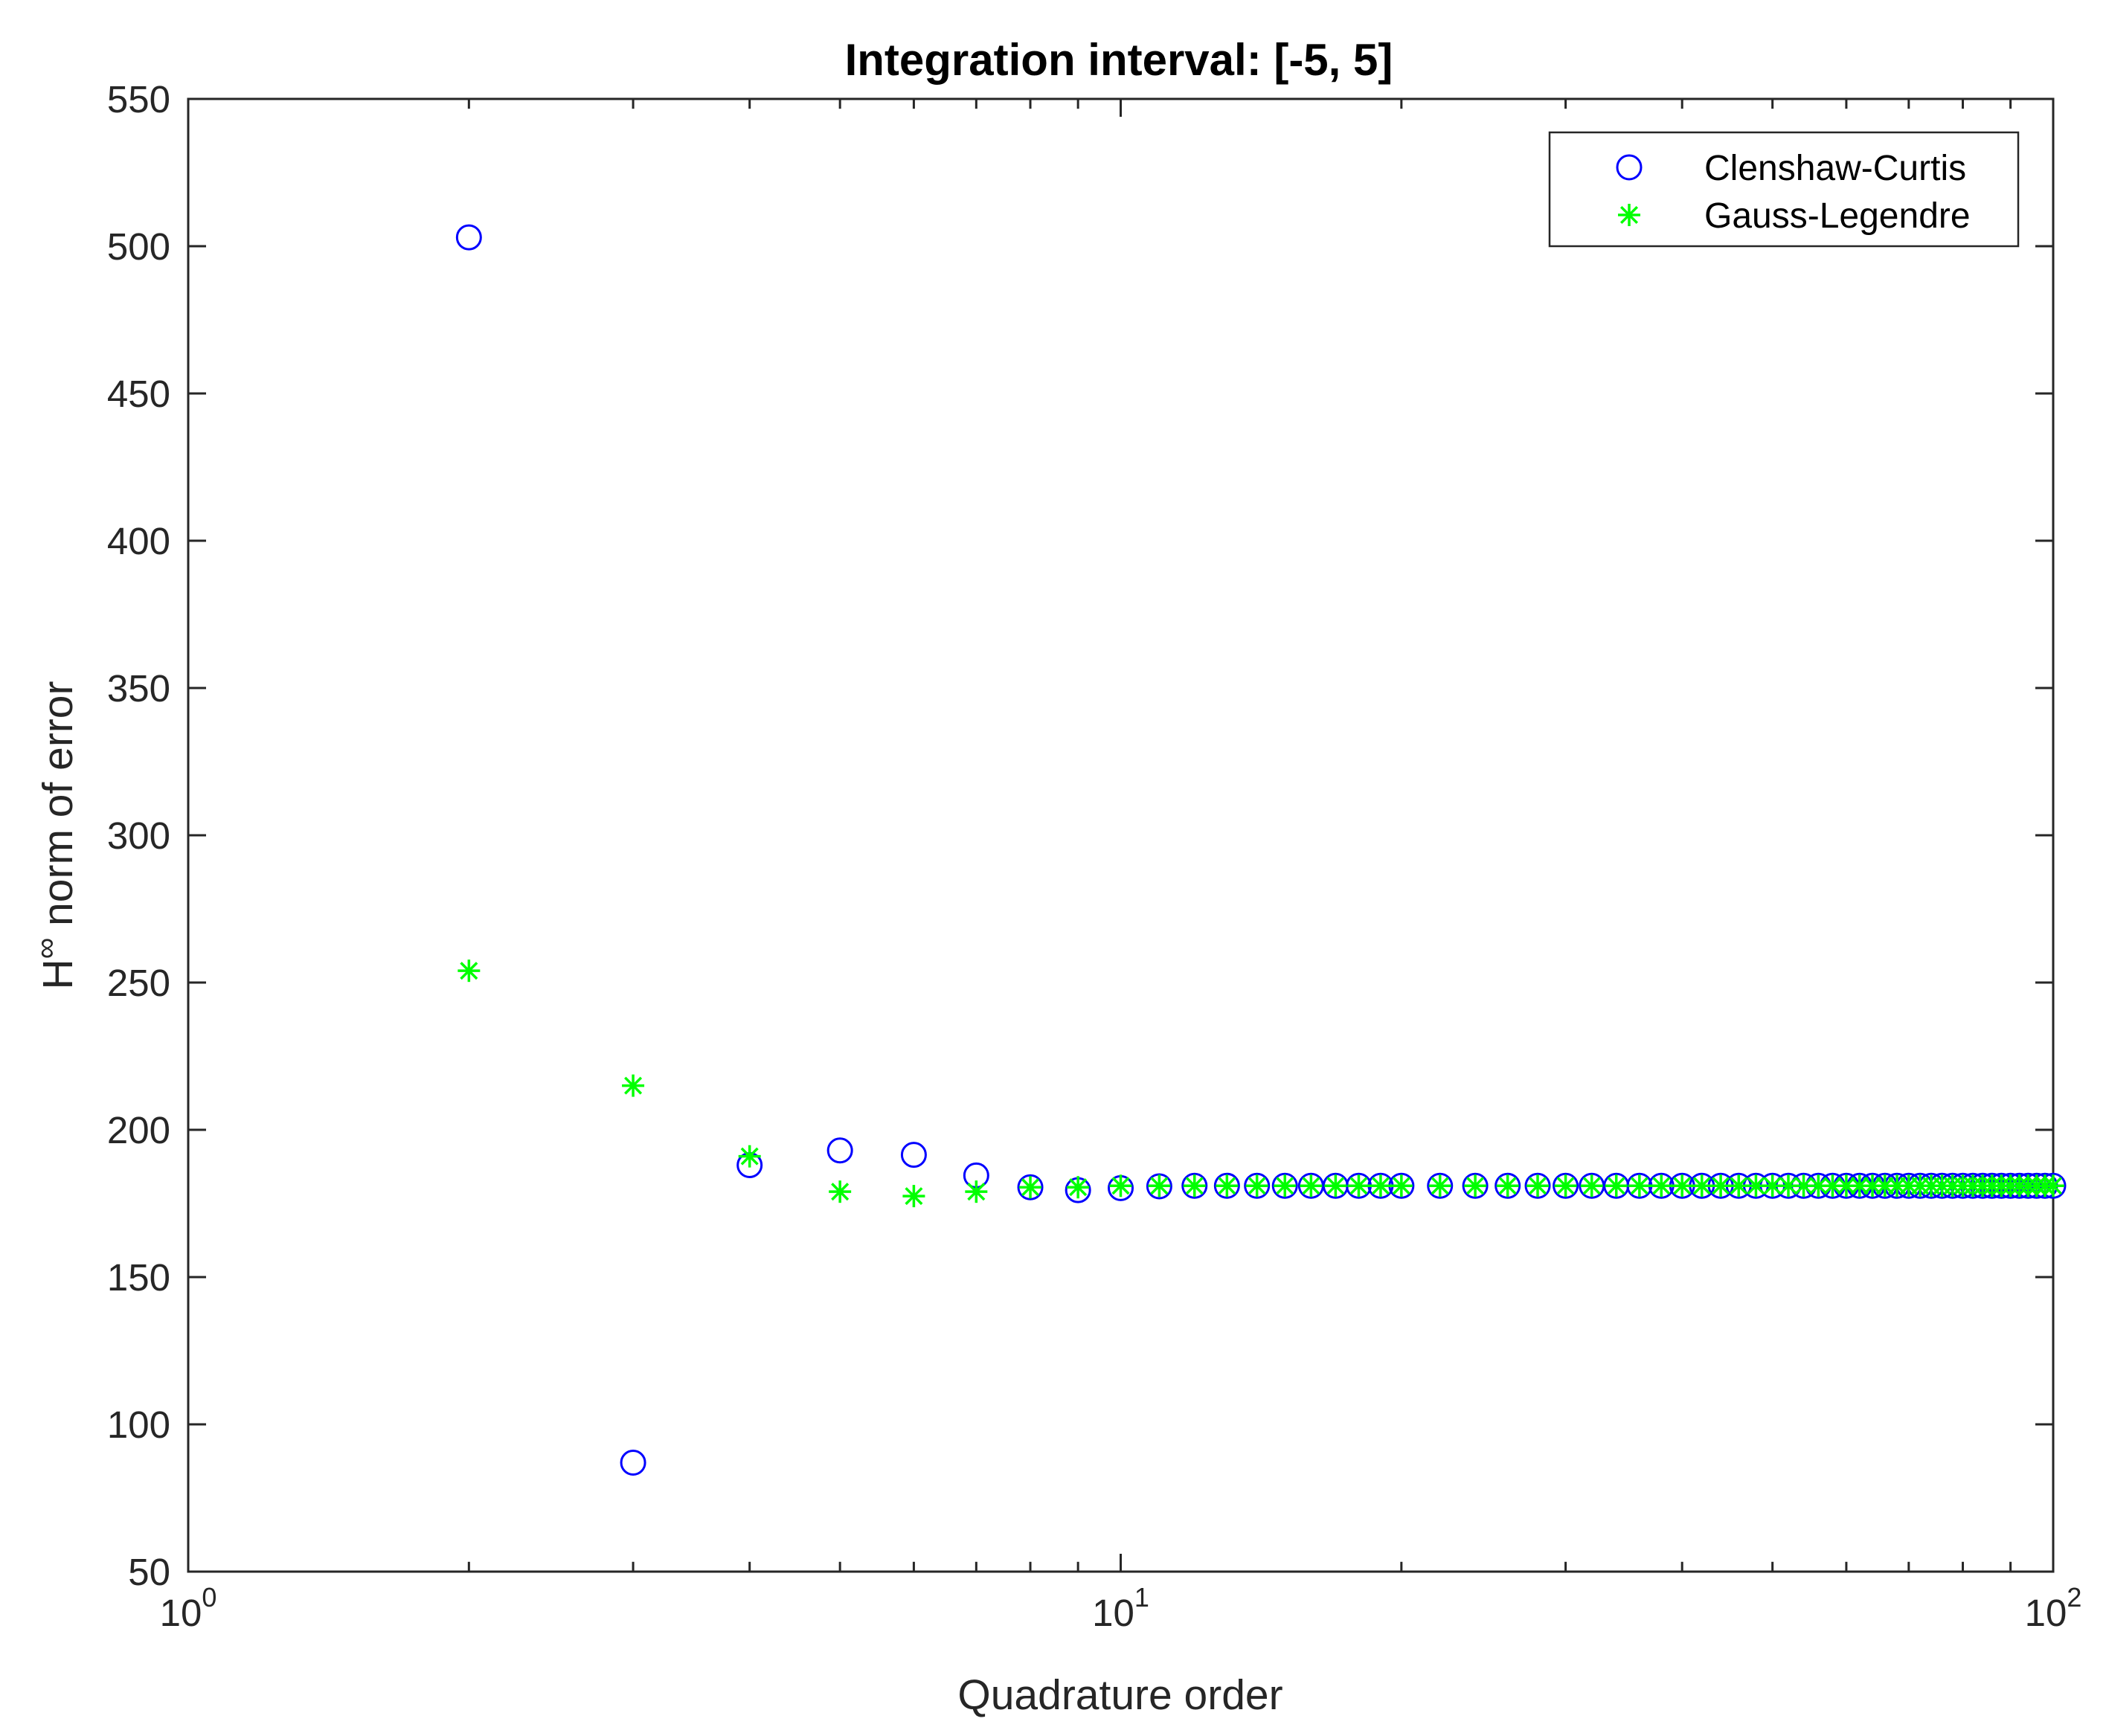 This screenshot has width=2106, height=1736. I want to click on y-tick-label: 300, so click(139, 835).